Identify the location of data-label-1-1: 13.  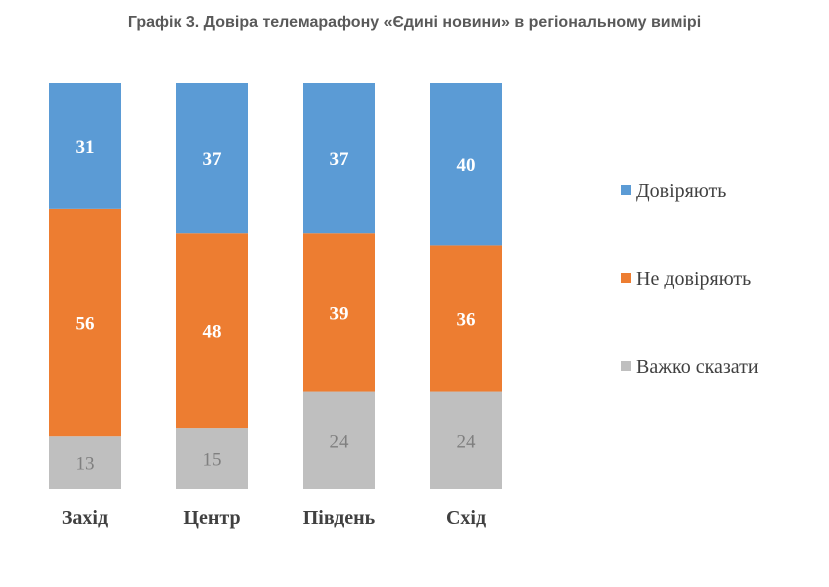
(85, 464).